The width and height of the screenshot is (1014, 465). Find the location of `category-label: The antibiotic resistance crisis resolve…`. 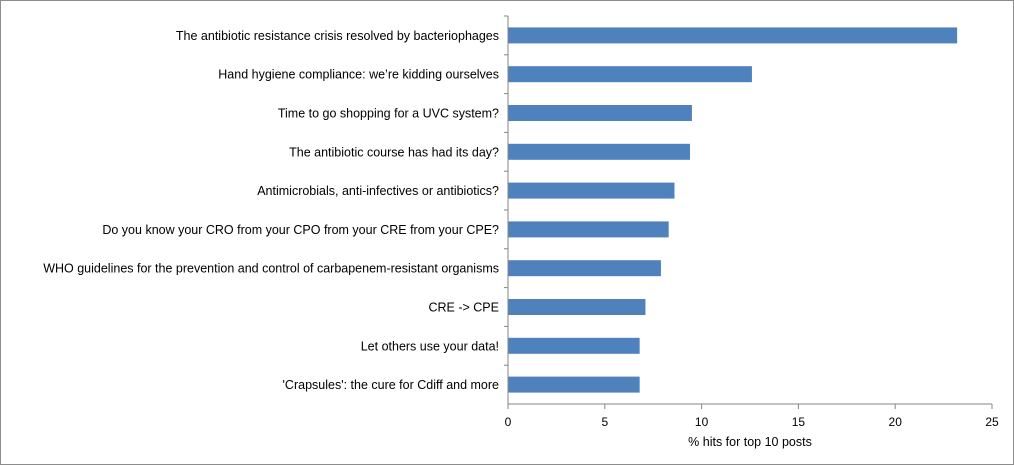

category-label: The antibiotic resistance crisis resolve… is located at coordinates (337, 36).